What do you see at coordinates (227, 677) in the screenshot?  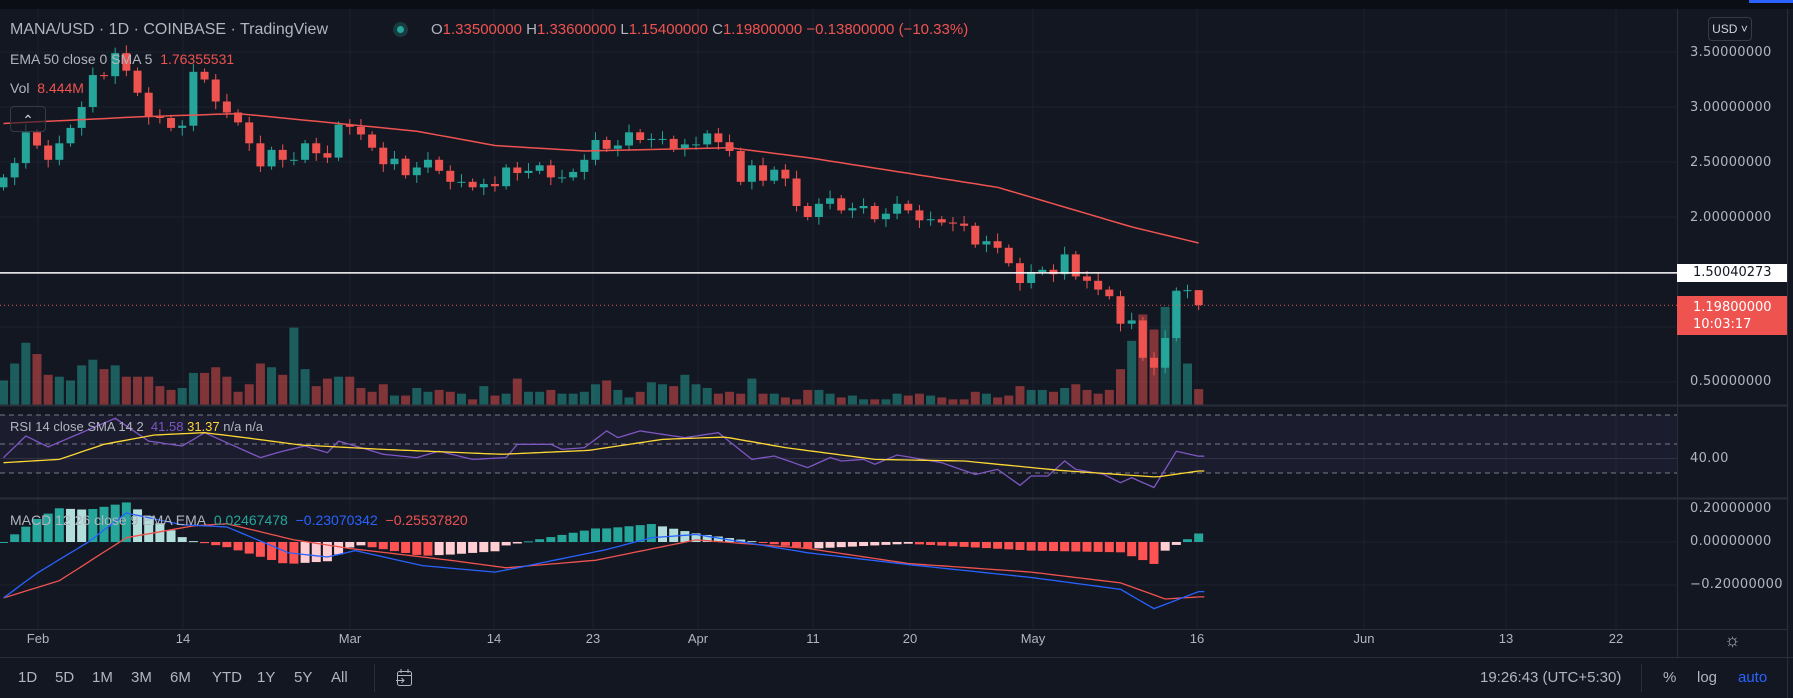 I see `range-button-ytd: YTD` at bounding box center [227, 677].